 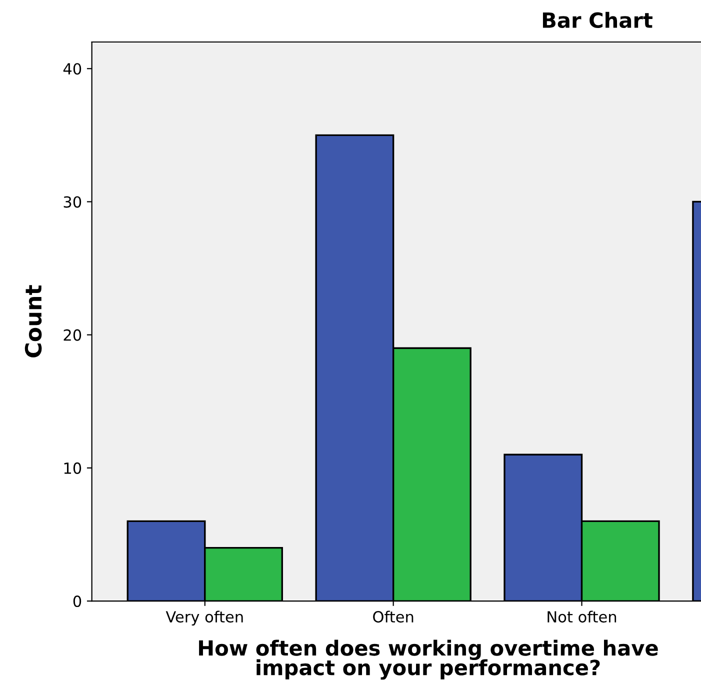 What do you see at coordinates (204, 618) in the screenshot?
I see `x-tick-label: Very often` at bounding box center [204, 618].